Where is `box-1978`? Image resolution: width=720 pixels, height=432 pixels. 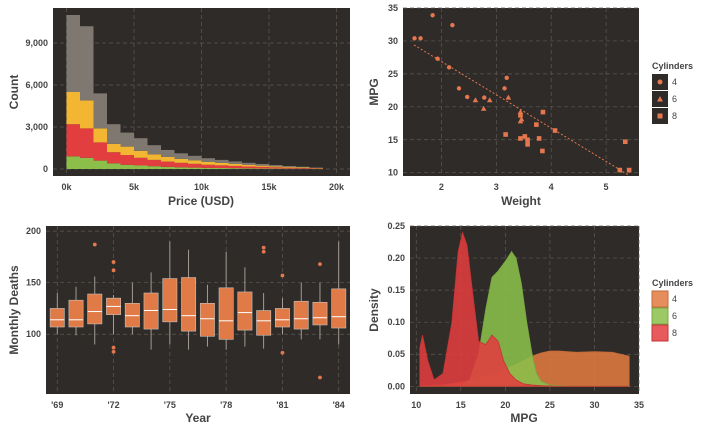
box-1978 is located at coordinates (226, 313).